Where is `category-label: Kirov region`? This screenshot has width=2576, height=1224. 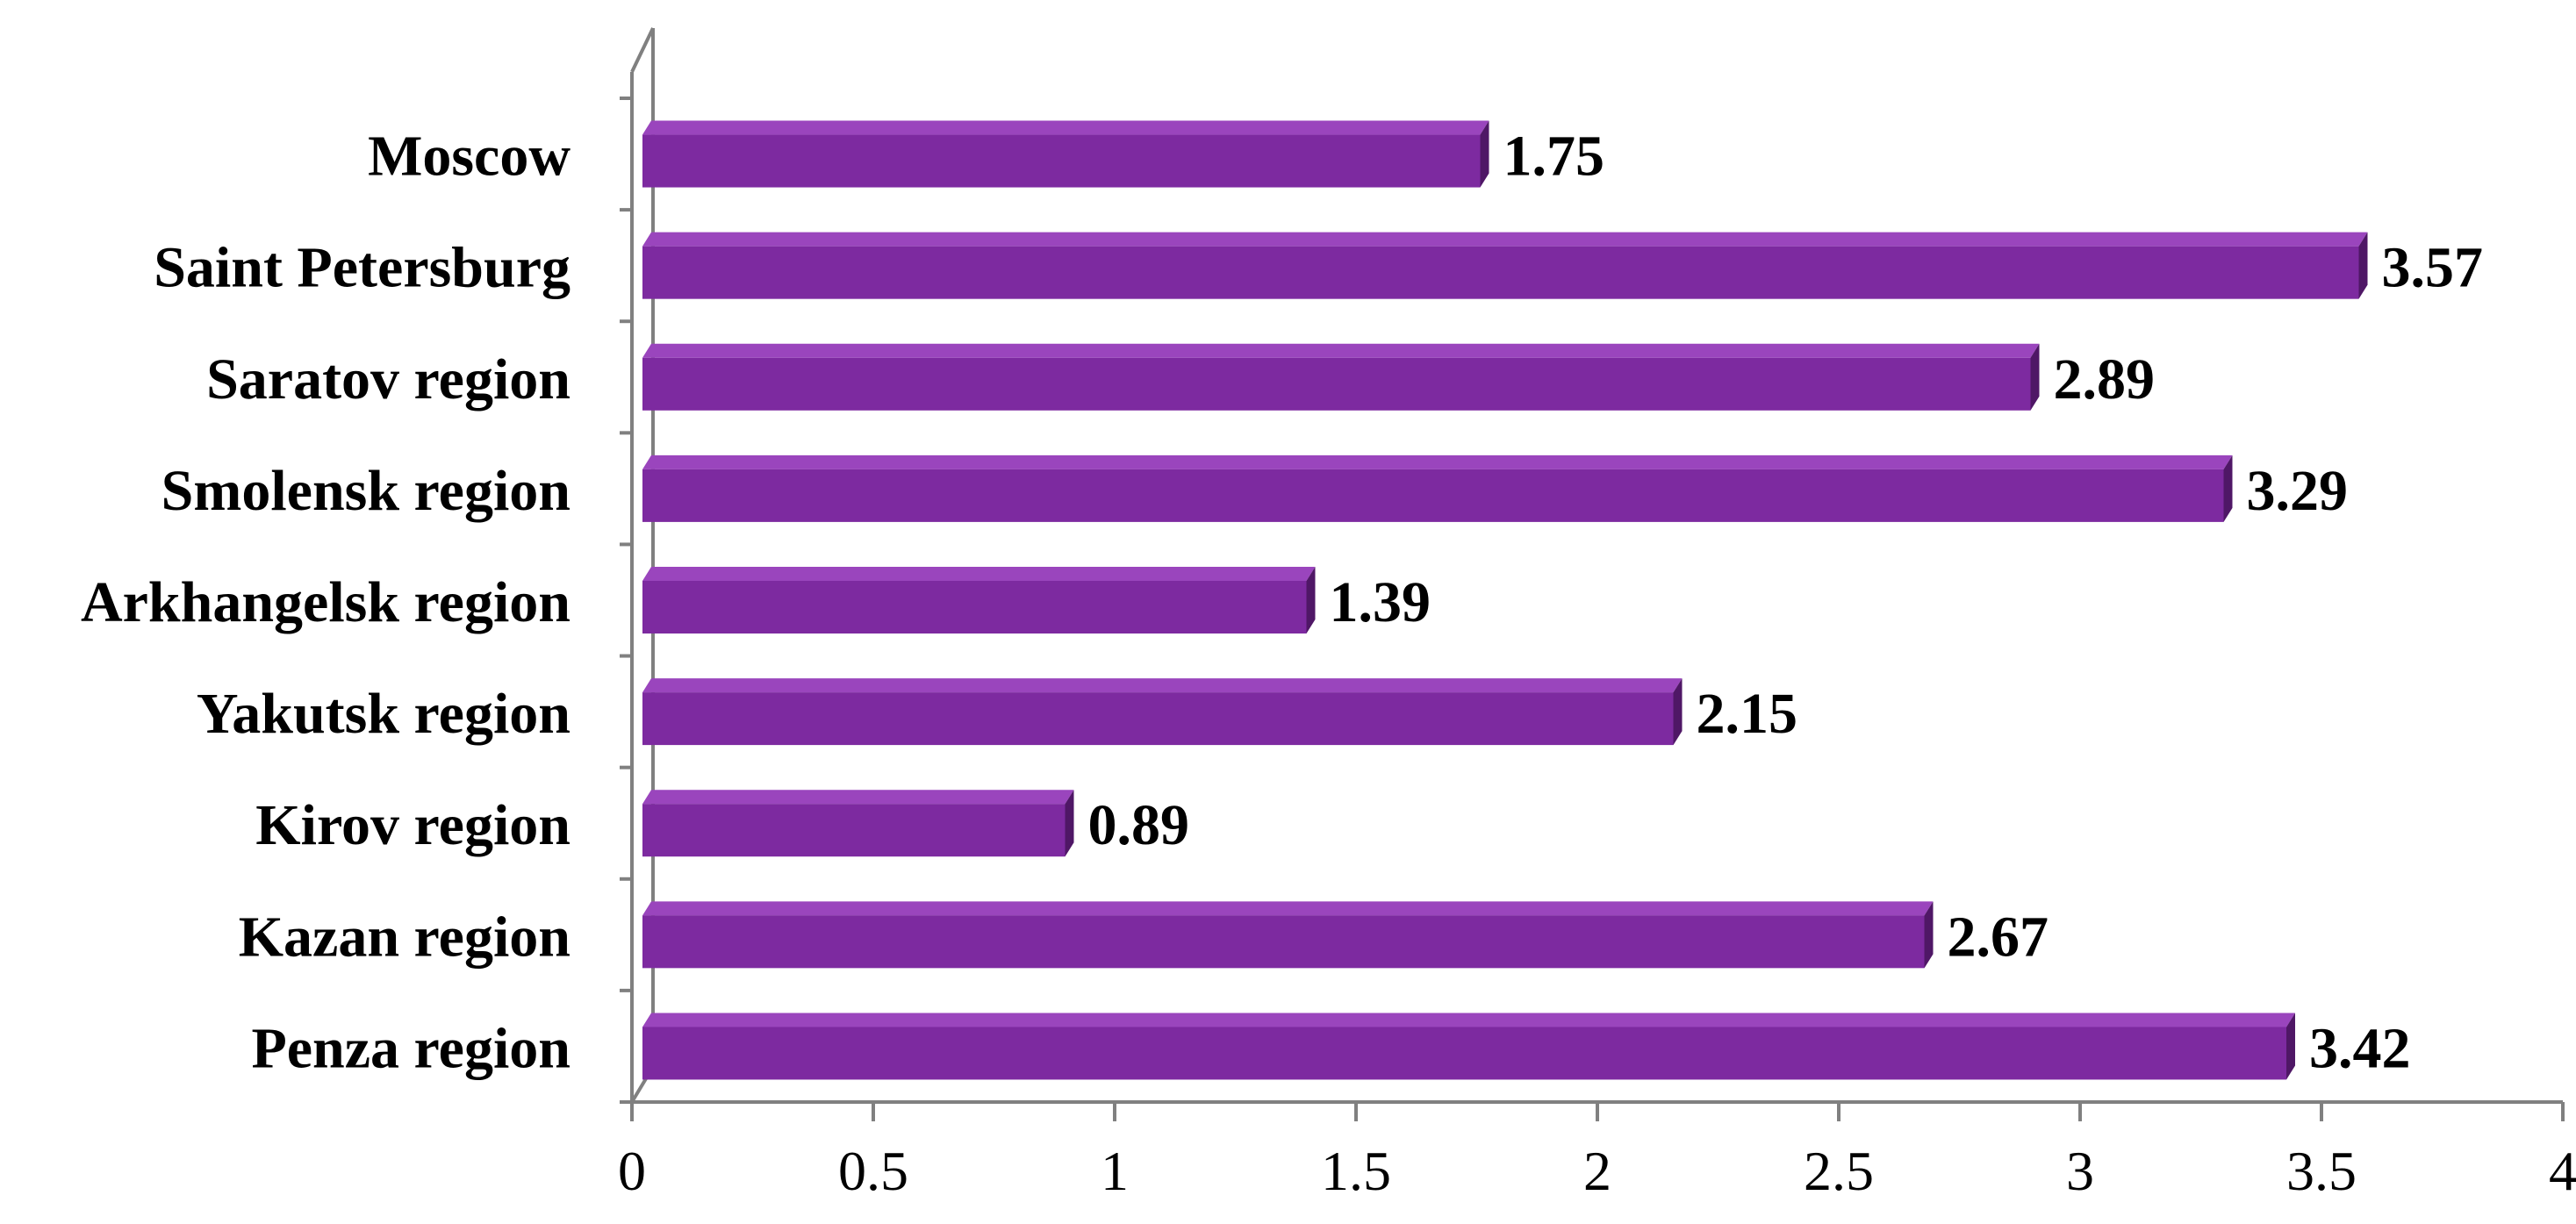 category-label: Kirov region is located at coordinates (413, 825).